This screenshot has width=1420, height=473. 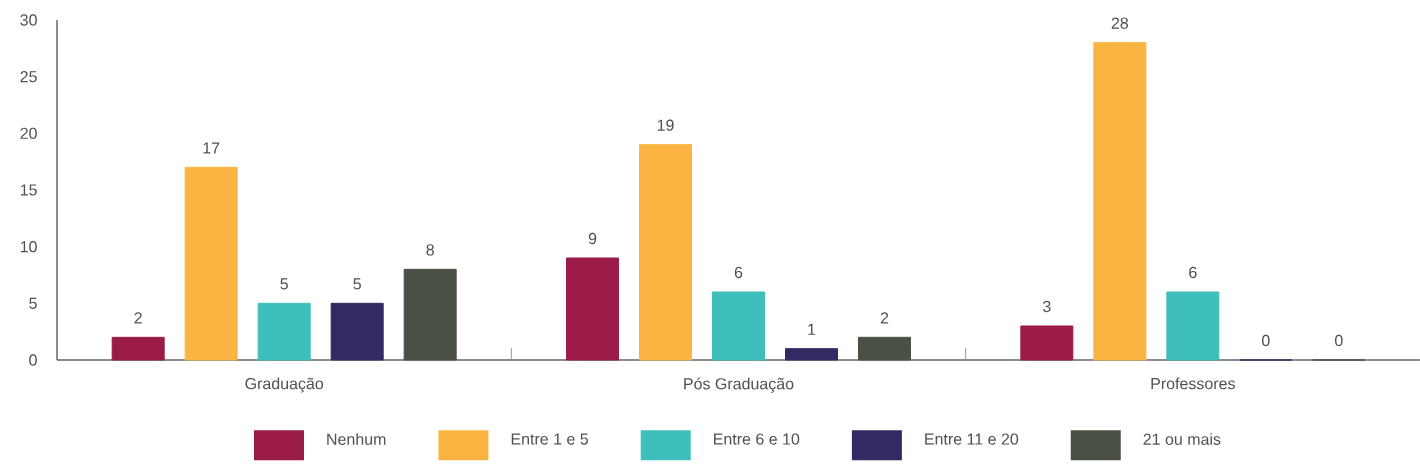 What do you see at coordinates (1193, 383) in the screenshot?
I see `x-tick-label: Professores` at bounding box center [1193, 383].